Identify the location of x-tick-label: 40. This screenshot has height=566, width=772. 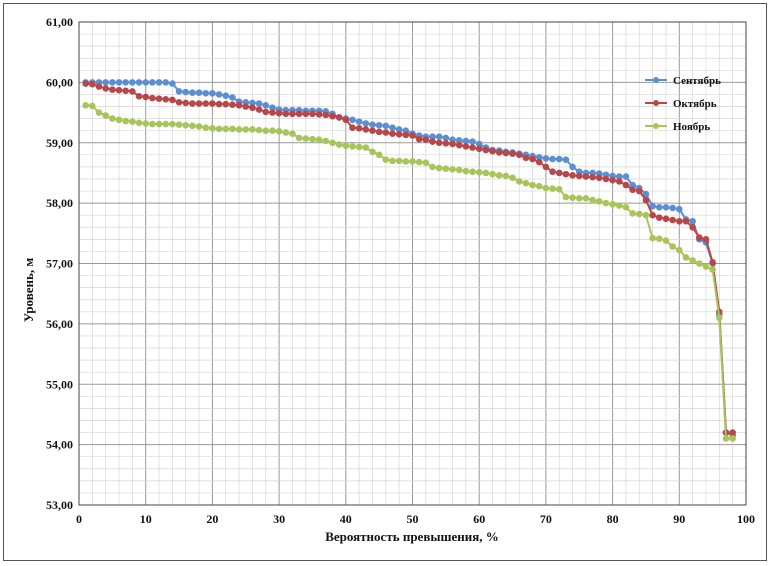
(346, 519).